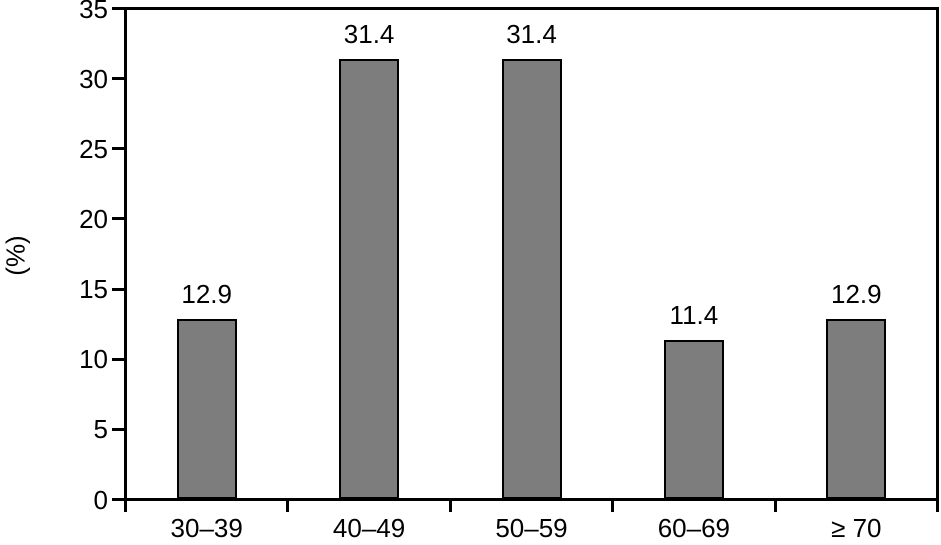 Image resolution: width=941 pixels, height=545 pixels. Describe the element at coordinates (93, 289) in the screenshot. I see `y-tick-label: 15` at that location.